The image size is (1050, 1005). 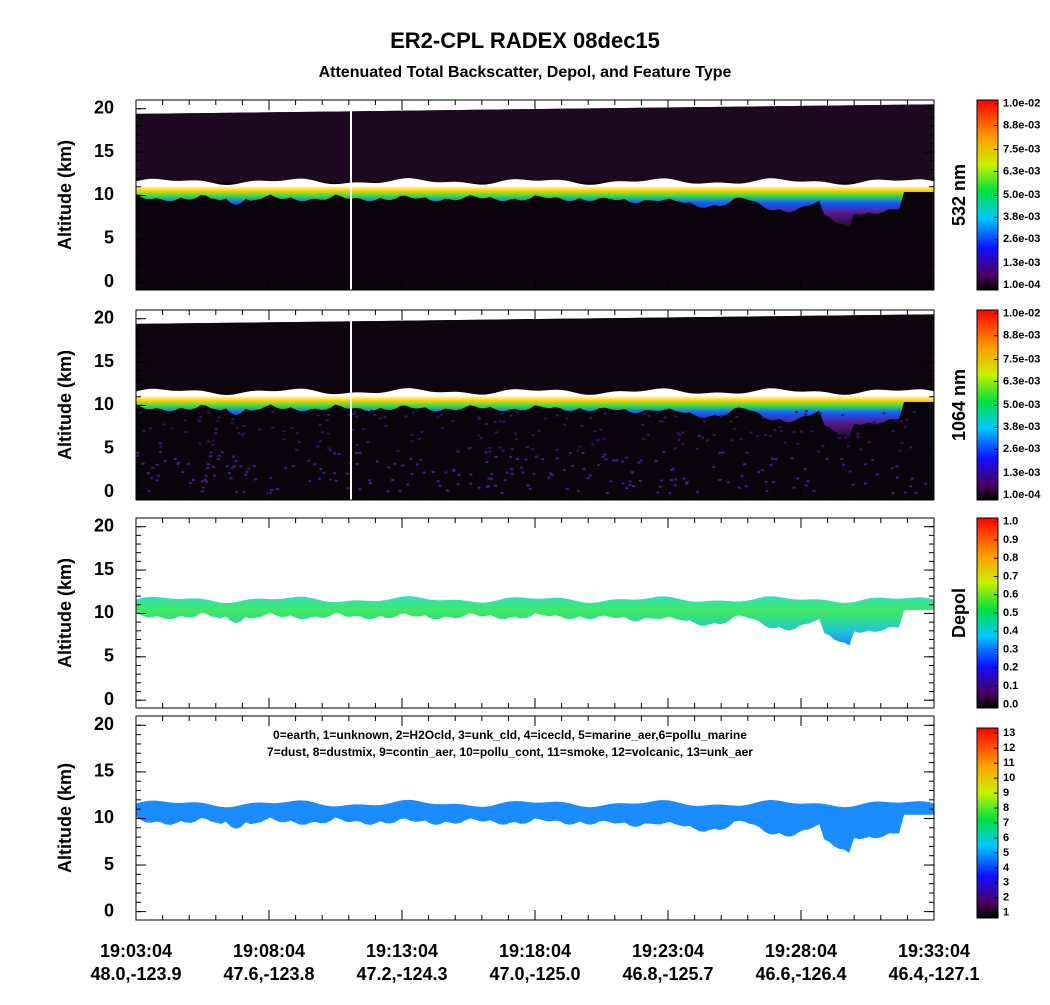 What do you see at coordinates (933, 974) in the screenshot?
I see `x-tick-position: 46.4,-127.1` at bounding box center [933, 974].